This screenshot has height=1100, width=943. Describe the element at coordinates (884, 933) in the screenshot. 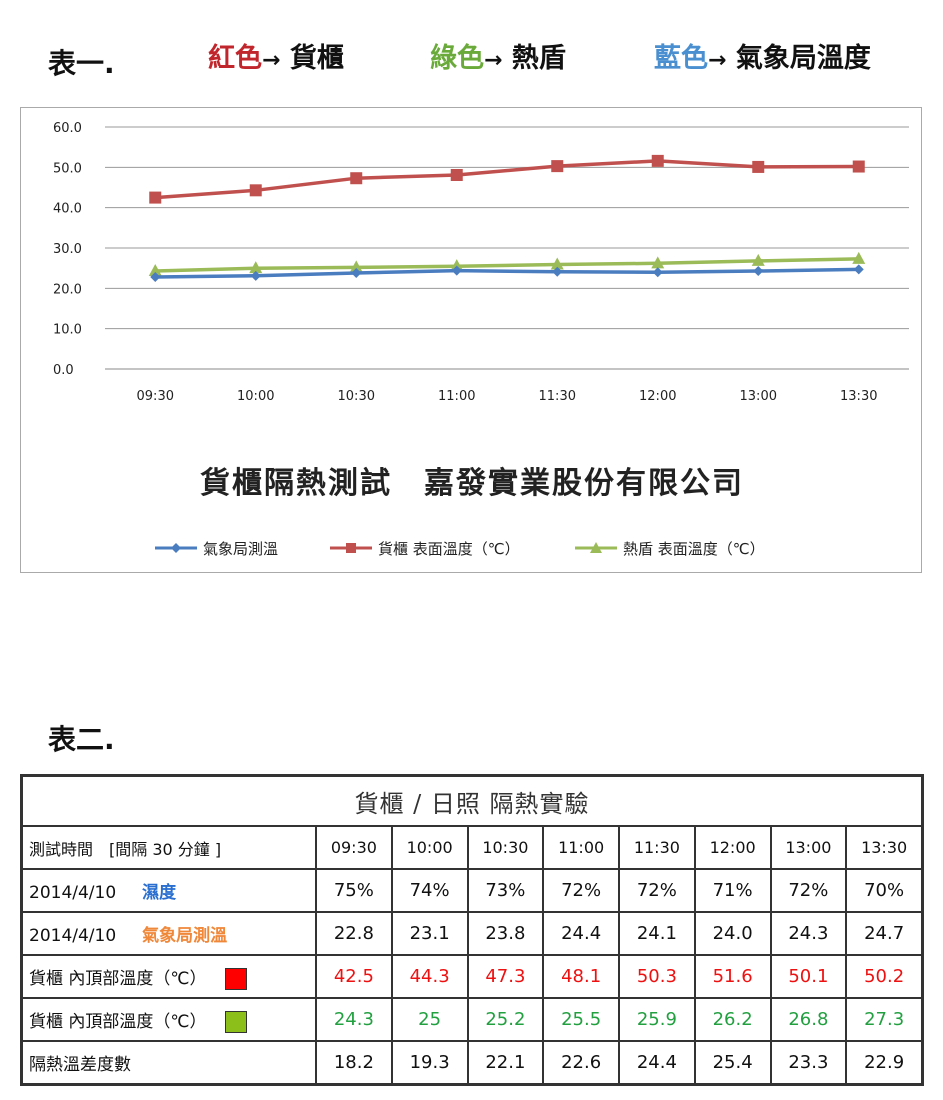

I see `table-cell: 24.7` at that location.